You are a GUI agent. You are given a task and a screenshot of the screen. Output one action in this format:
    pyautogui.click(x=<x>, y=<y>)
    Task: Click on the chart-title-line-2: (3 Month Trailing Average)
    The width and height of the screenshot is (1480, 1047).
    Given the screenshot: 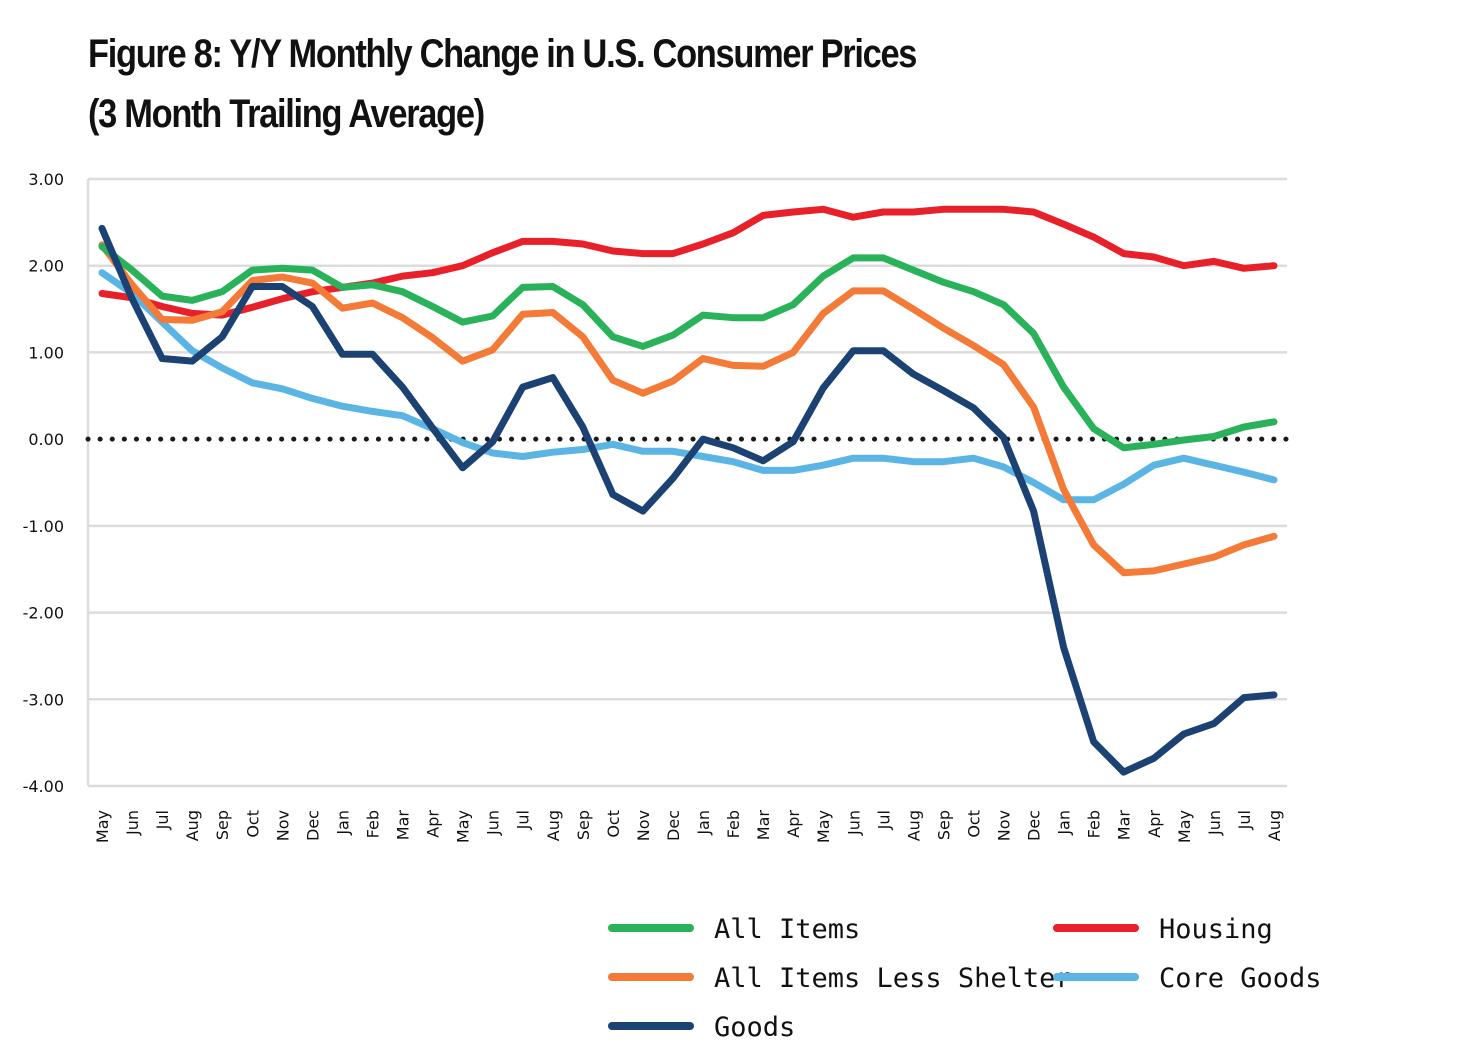 What is the action you would take?
    pyautogui.click(x=286, y=114)
    